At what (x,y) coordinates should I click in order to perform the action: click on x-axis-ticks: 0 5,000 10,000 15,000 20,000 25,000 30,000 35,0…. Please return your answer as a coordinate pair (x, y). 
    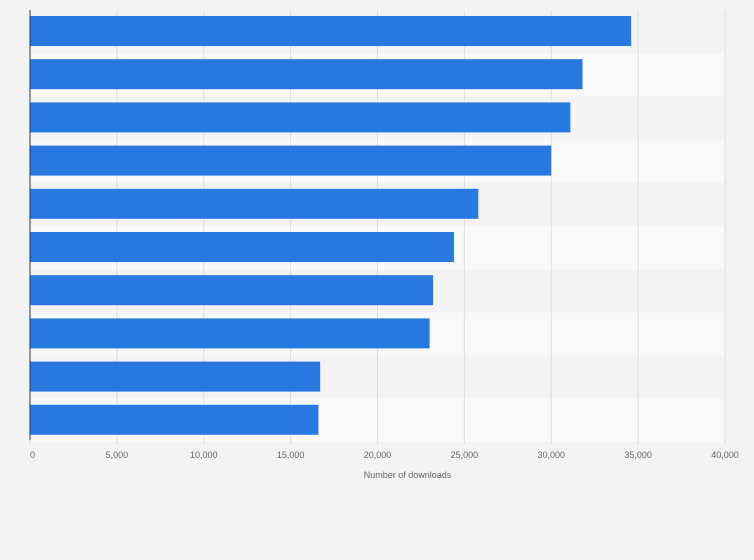
    Looking at the image, I should click on (384, 450).